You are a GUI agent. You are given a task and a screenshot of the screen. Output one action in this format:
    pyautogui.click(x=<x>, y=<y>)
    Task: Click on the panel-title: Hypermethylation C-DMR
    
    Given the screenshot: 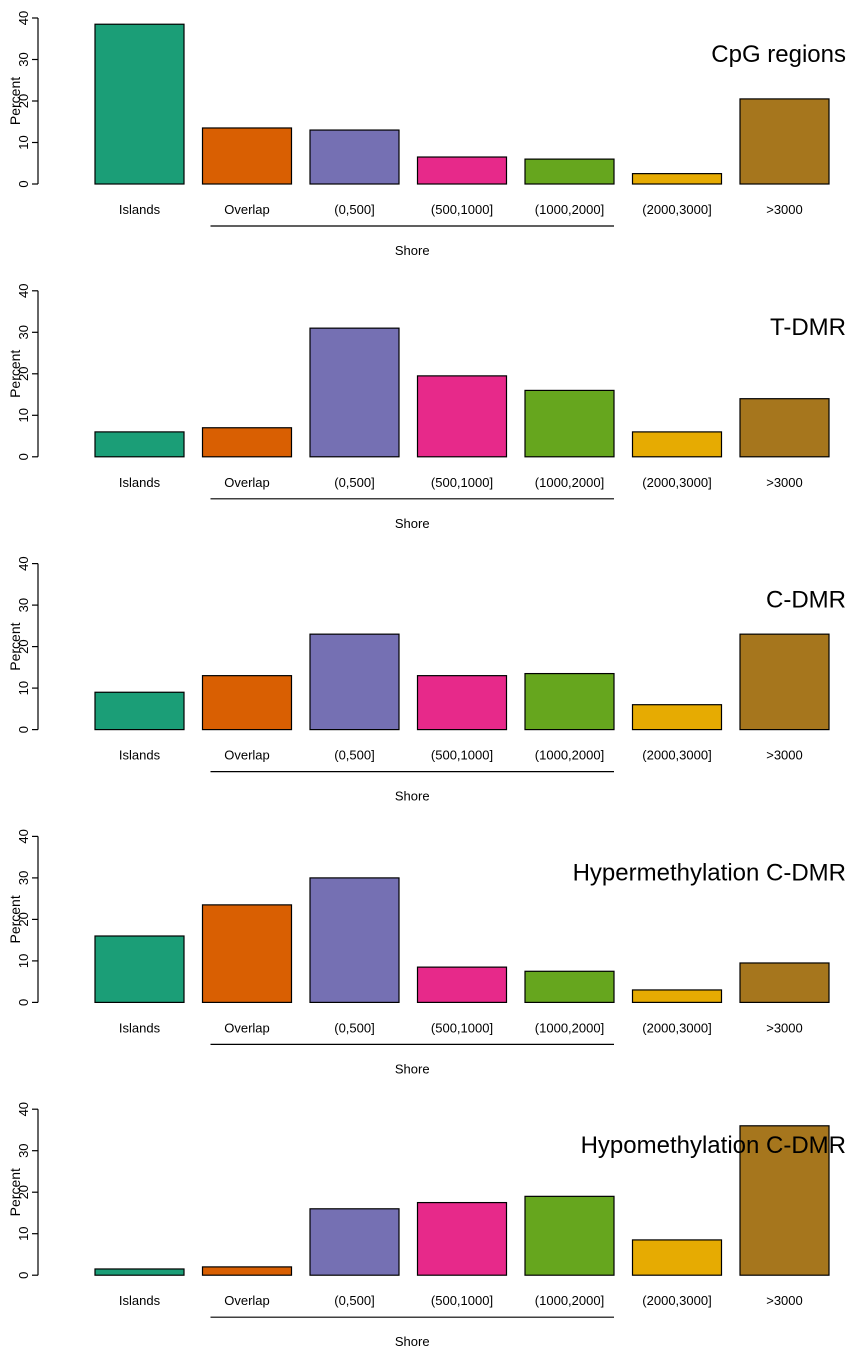 What is the action you would take?
    pyautogui.click(x=709, y=872)
    